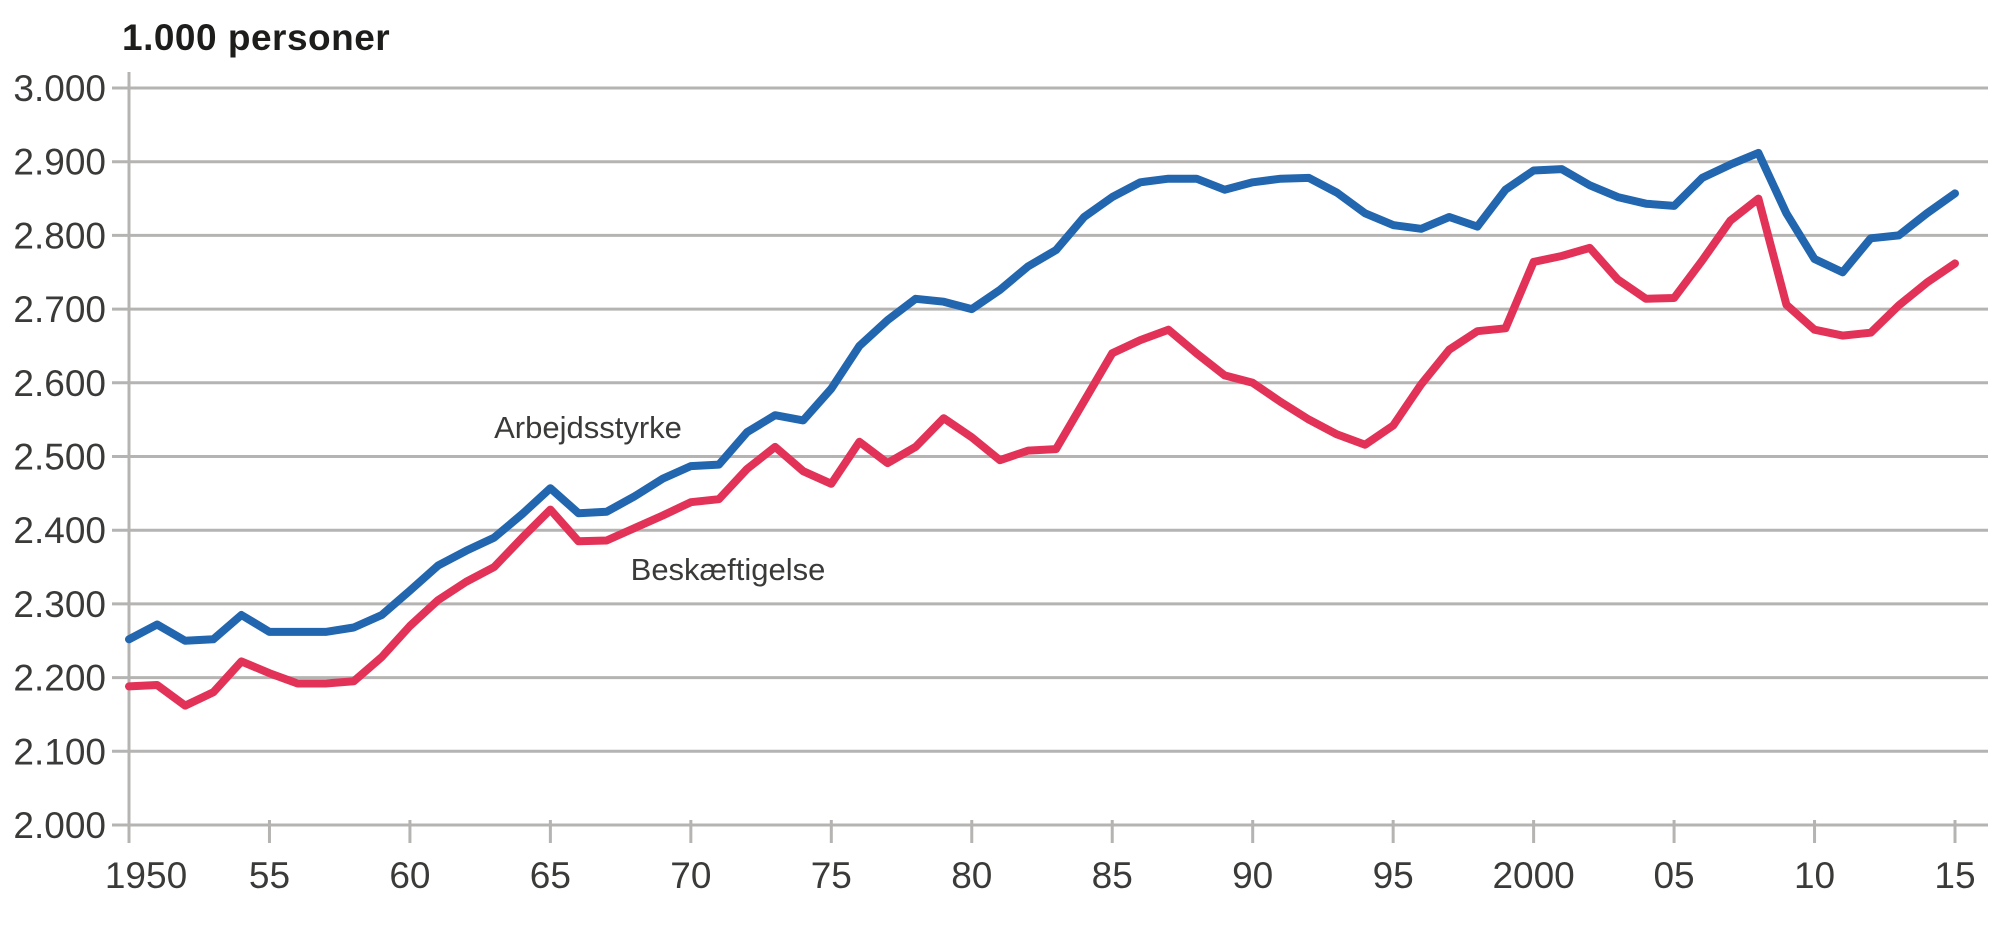  What do you see at coordinates (550, 875) in the screenshot?
I see `x-axis-tick-label: 65` at bounding box center [550, 875].